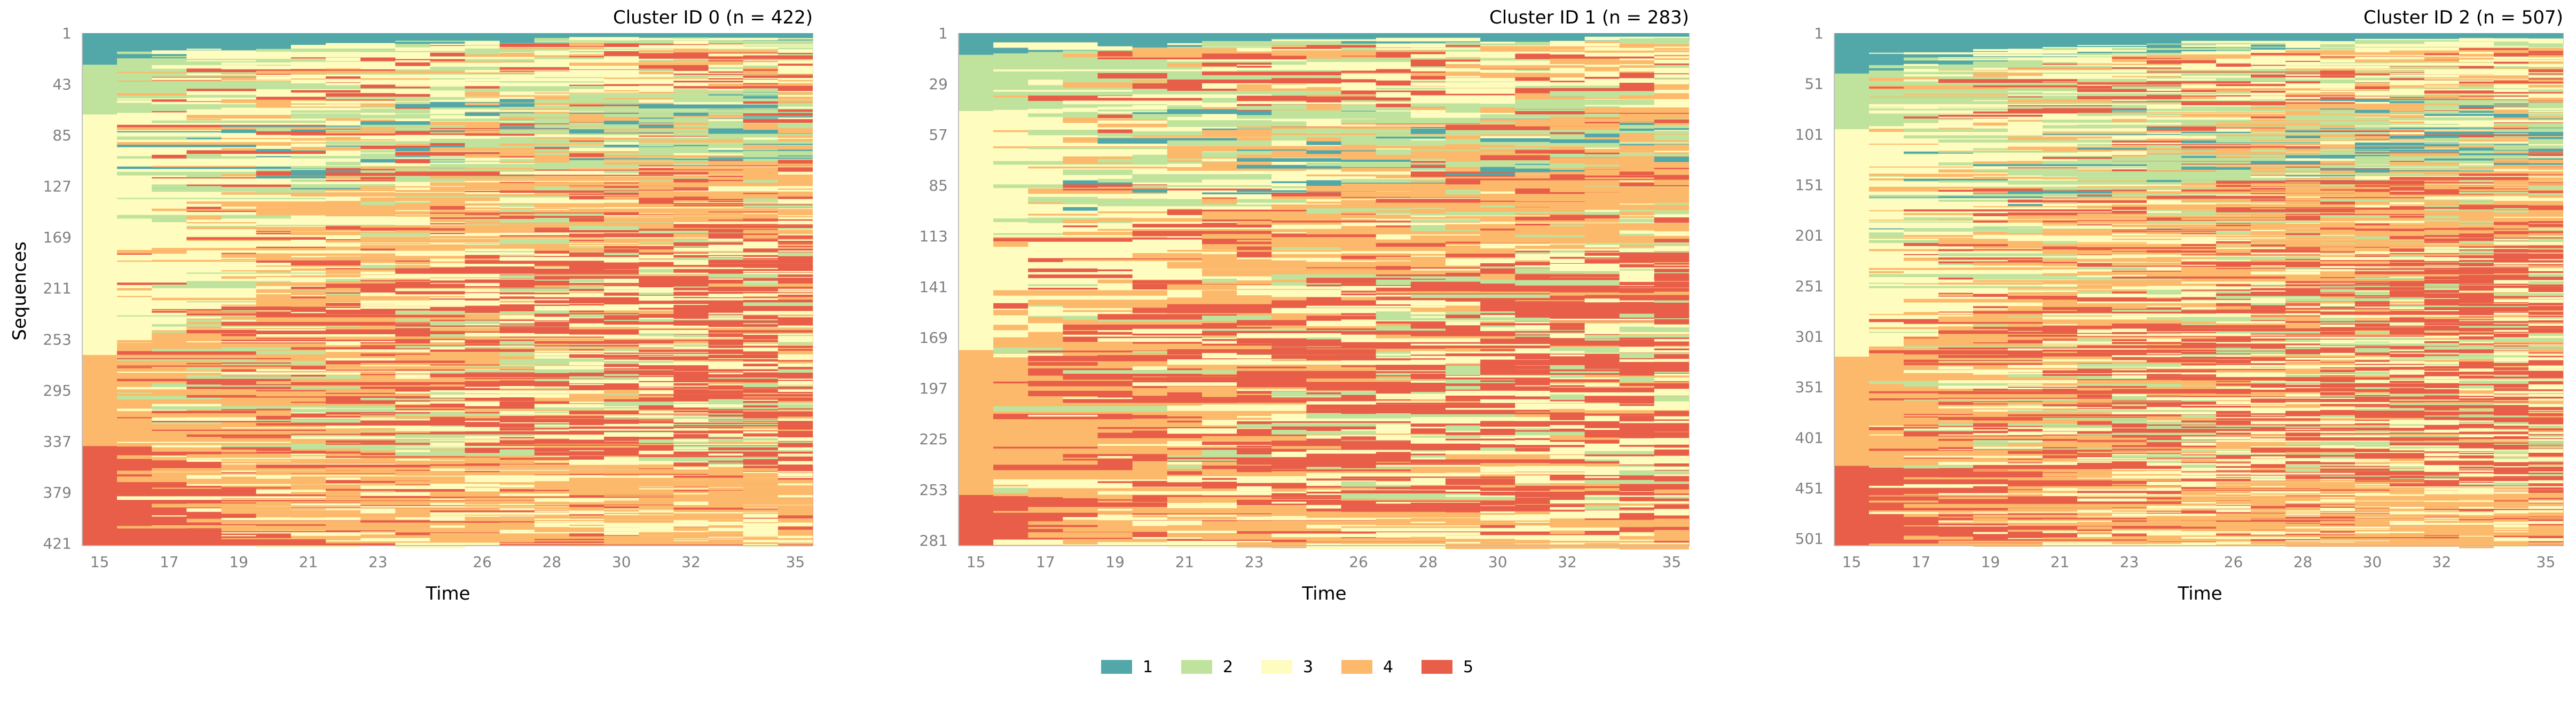 This screenshot has width=2576, height=708. Describe the element at coordinates (62, 84) in the screenshot. I see `y-tick-label: 43` at that location.